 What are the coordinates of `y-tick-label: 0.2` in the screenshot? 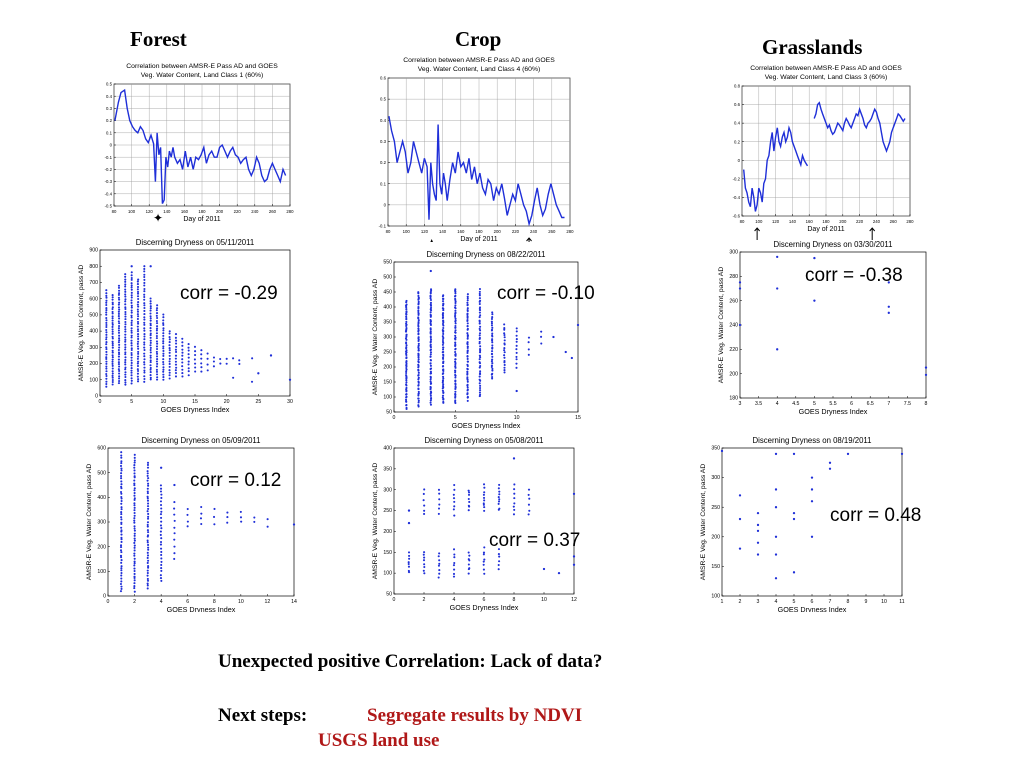 It's located at (383, 162).